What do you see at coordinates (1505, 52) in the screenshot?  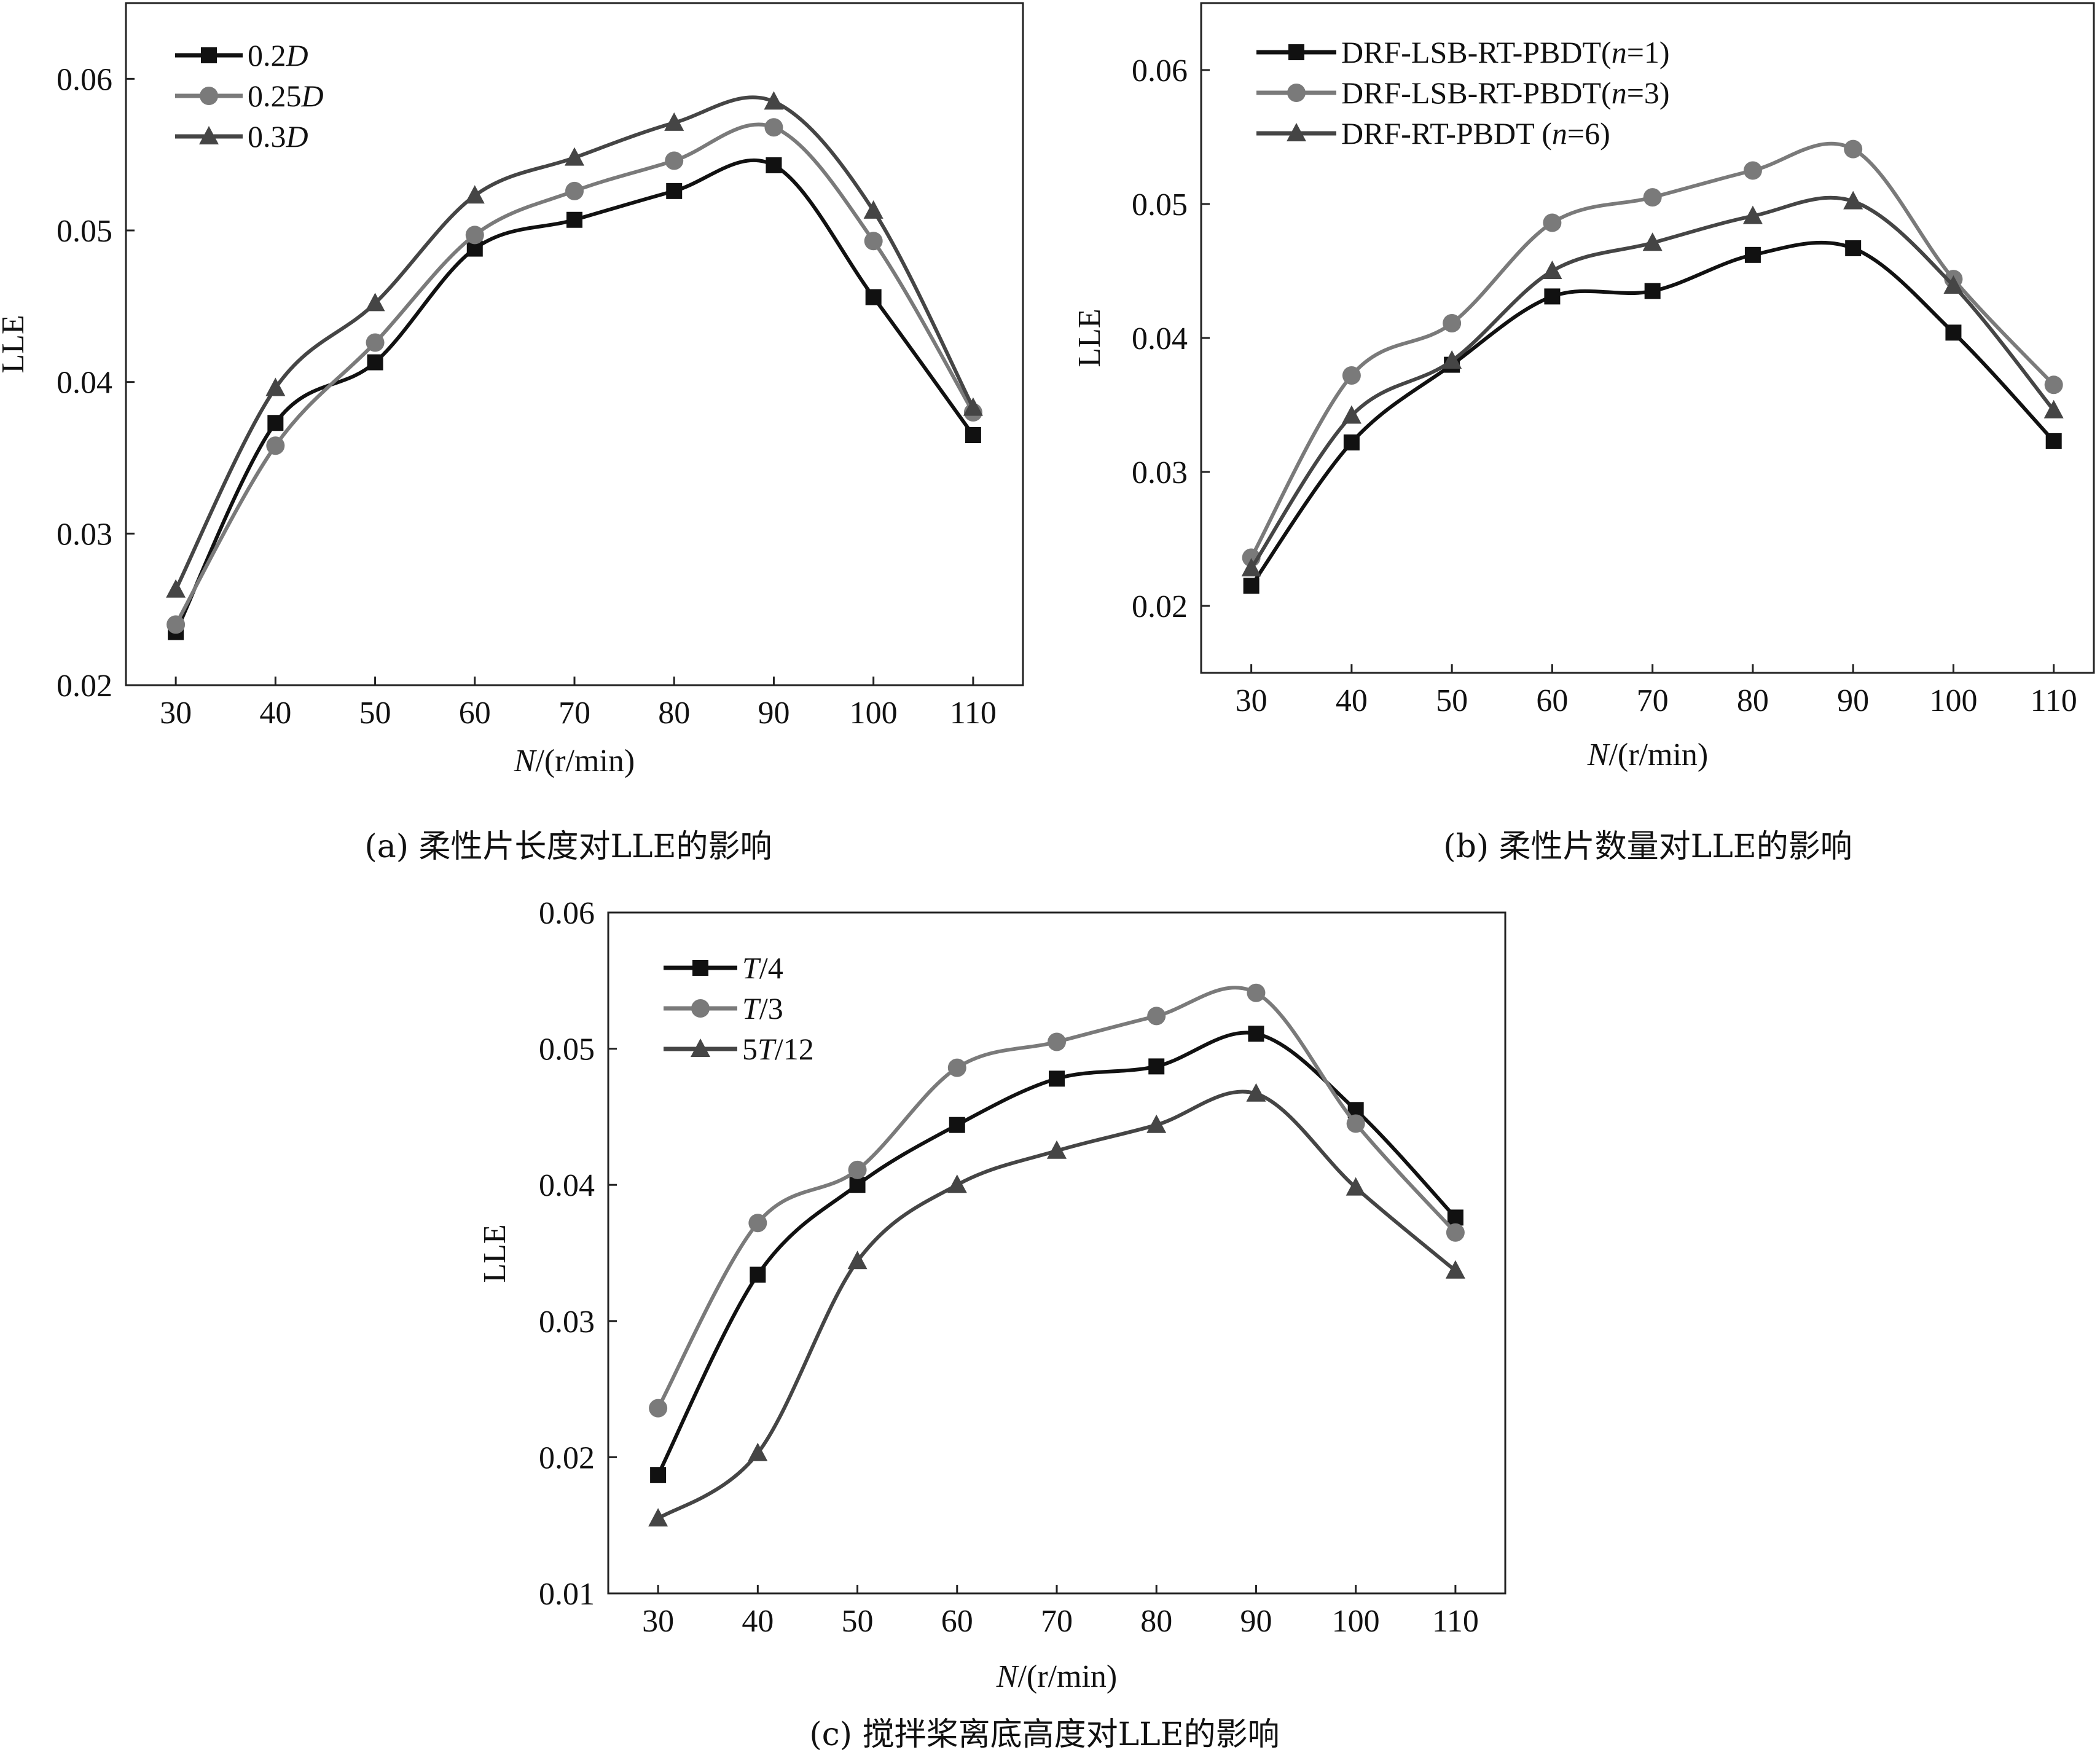 I see `legend-label: DRF-LSB-RT-PBDT(n=1)` at bounding box center [1505, 52].